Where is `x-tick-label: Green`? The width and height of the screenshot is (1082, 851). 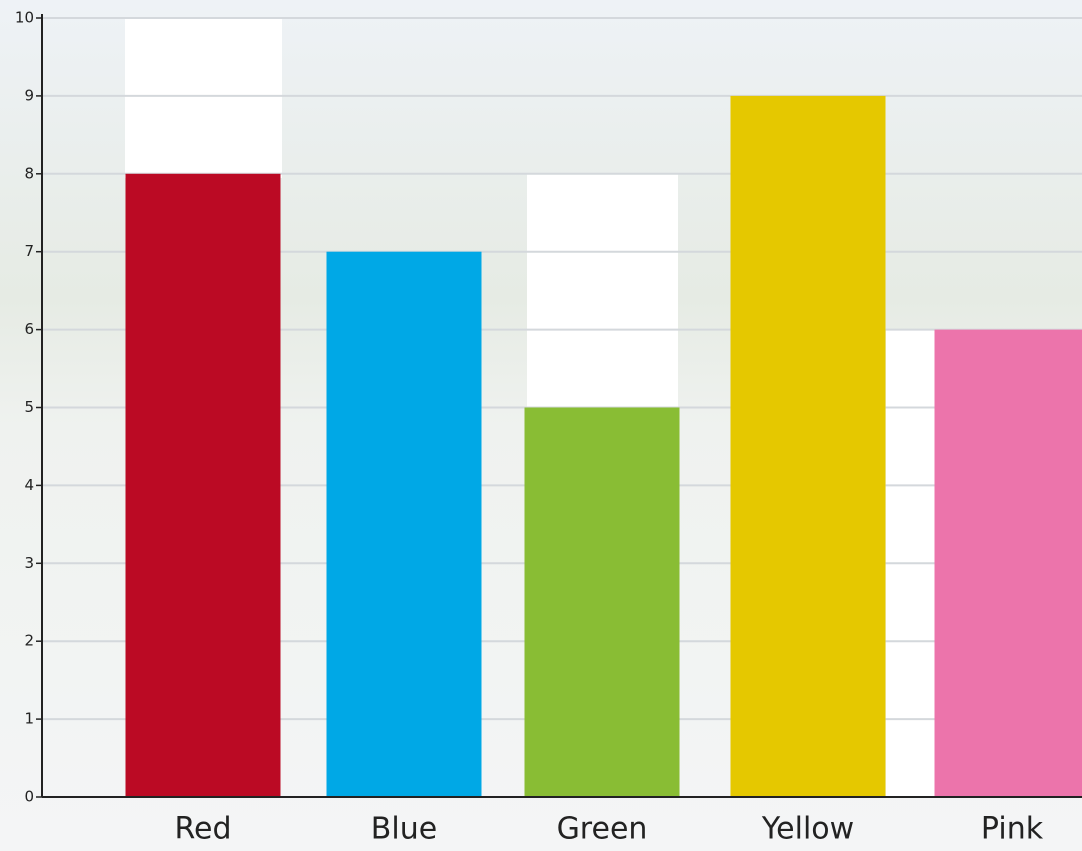 x-tick-label: Green is located at coordinates (602, 829).